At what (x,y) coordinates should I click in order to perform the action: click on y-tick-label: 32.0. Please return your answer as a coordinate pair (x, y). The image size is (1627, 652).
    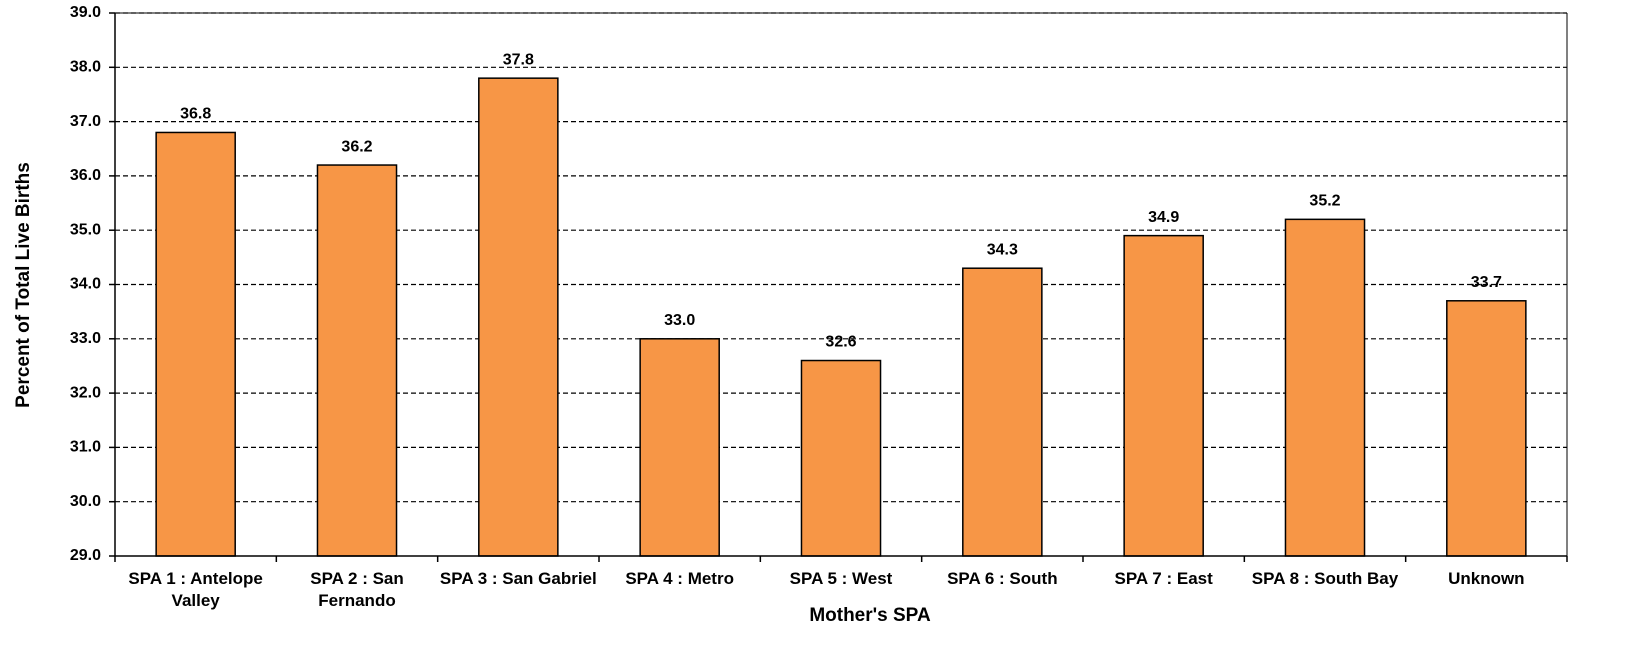
    Looking at the image, I should click on (85, 392).